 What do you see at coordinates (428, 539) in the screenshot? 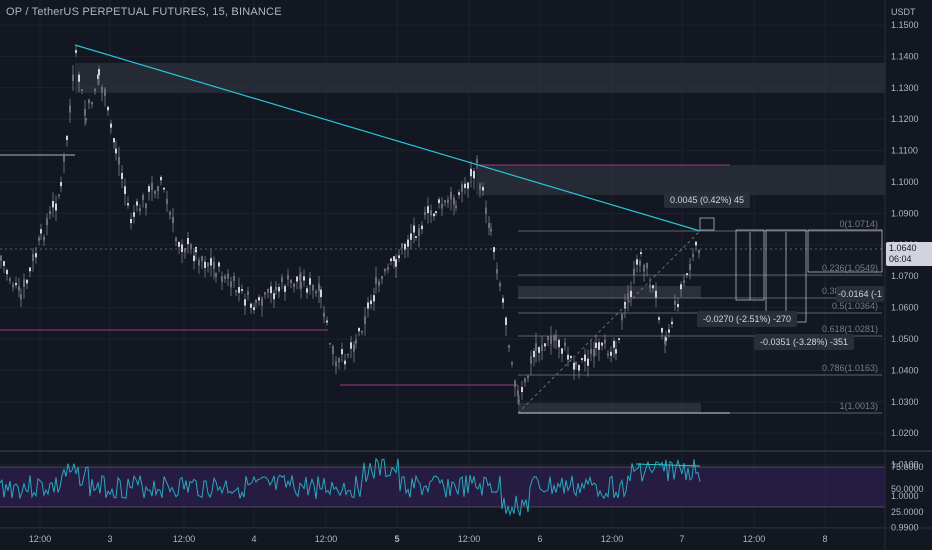
I see `time-axis: 12:00 3 12:00 4 12:00 5 12:00 6 12:00 7 12:00 8` at bounding box center [428, 539].